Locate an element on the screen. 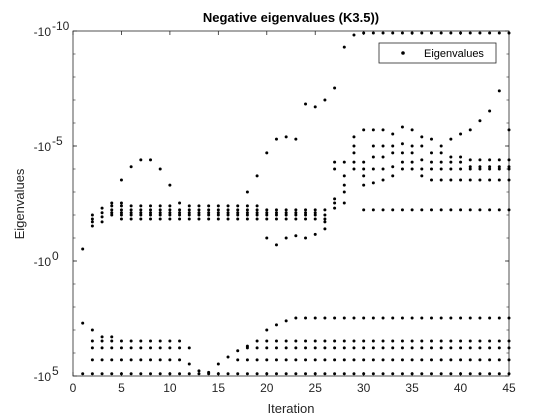  x-tick-label: 20 is located at coordinates (267, 388).